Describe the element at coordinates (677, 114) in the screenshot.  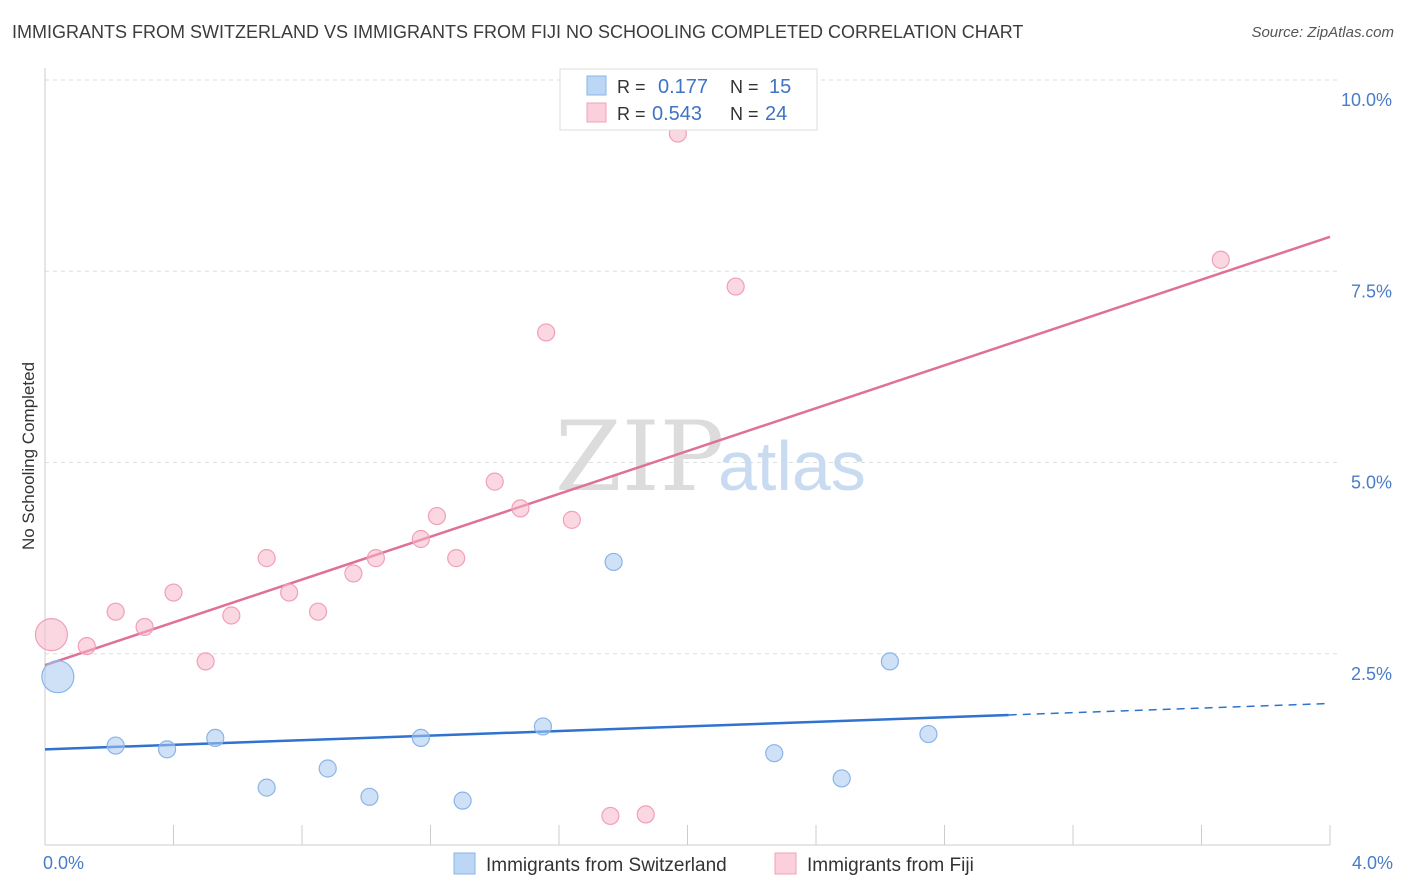
I see `legend-r-value-fiji: 0.543` at that location.